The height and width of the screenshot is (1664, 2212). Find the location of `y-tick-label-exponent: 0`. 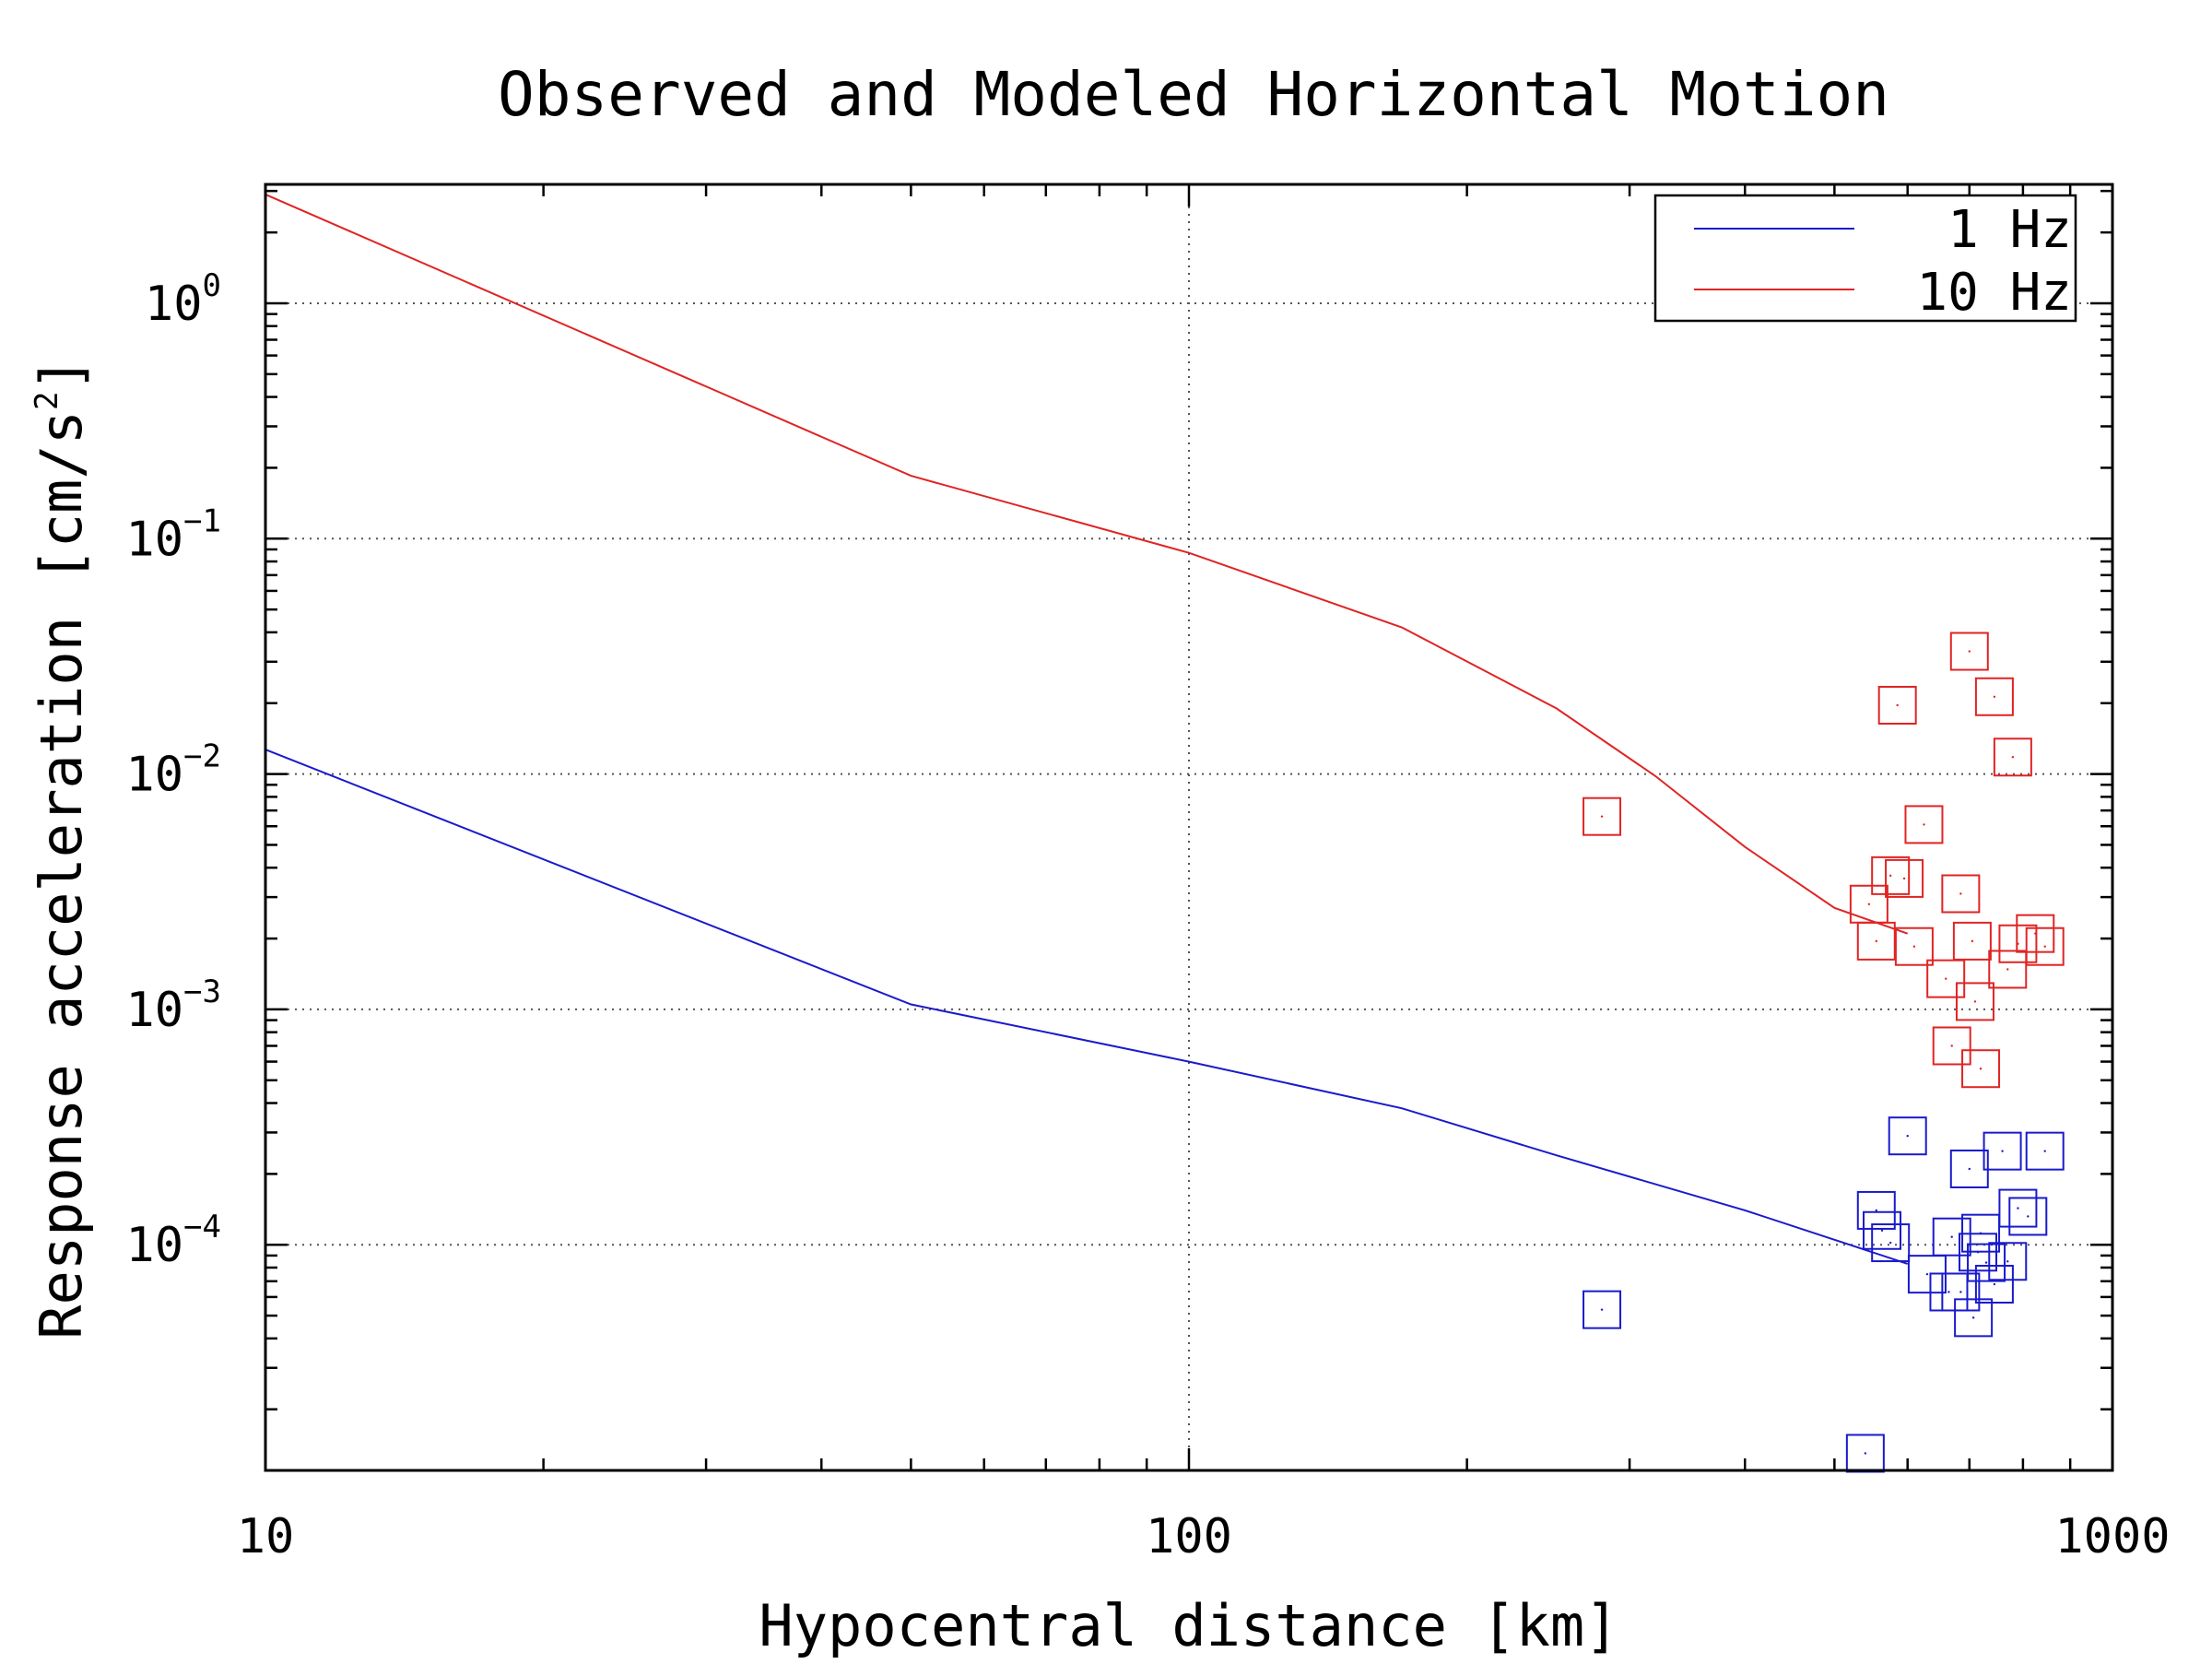

y-tick-label-exponent: 0 is located at coordinates (212, 285).